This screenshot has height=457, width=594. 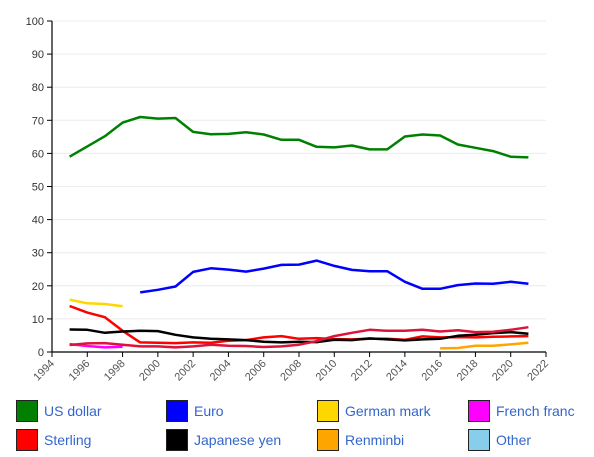 I want to click on legend-label: US dollar, so click(x=73, y=411).